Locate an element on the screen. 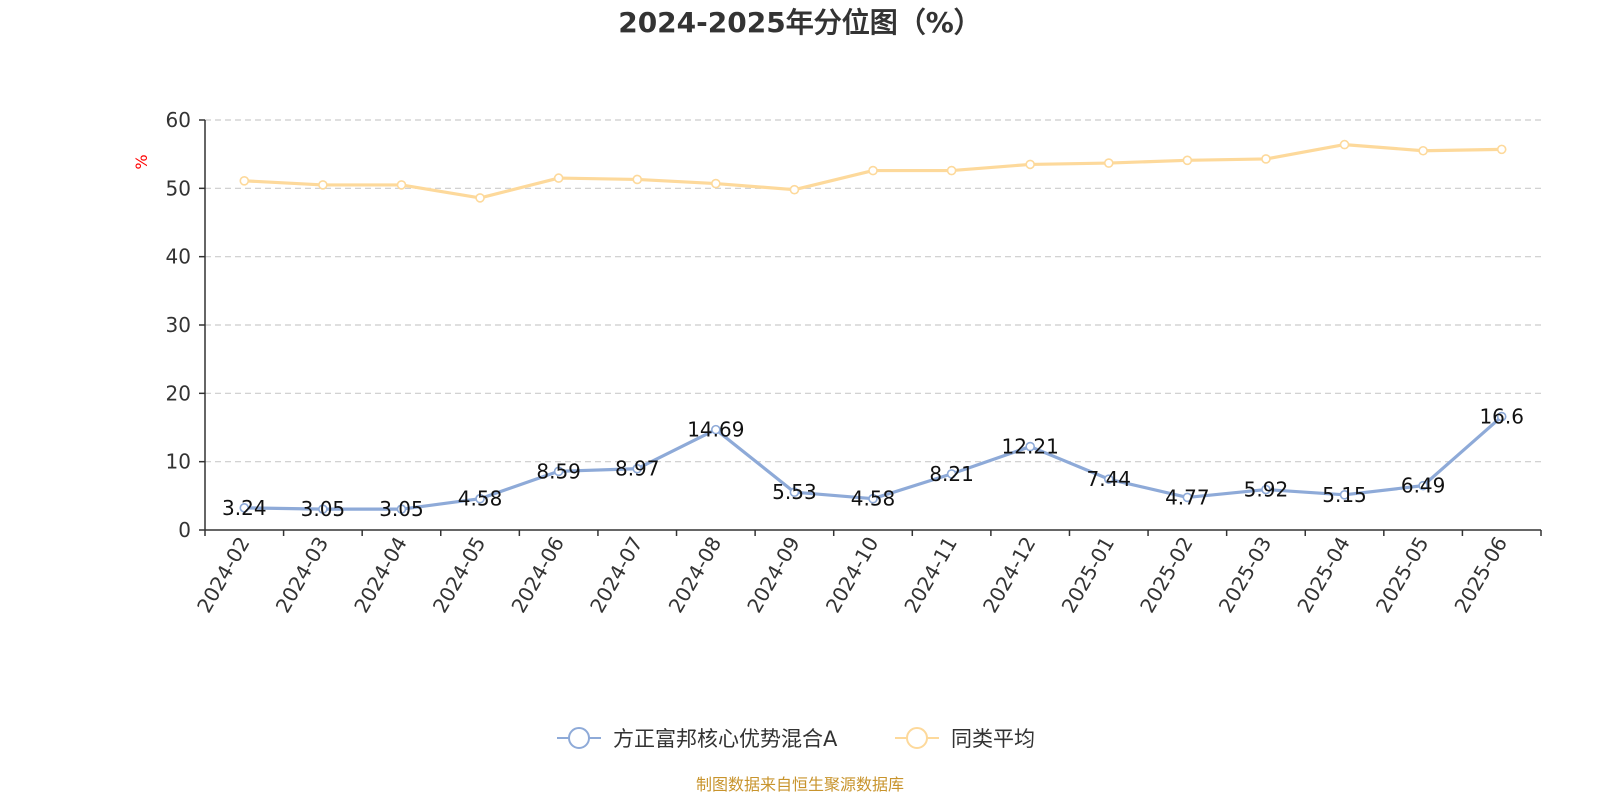 The width and height of the screenshot is (1600, 800). legend-item-series-2: 同类平均 is located at coordinates (965, 739).